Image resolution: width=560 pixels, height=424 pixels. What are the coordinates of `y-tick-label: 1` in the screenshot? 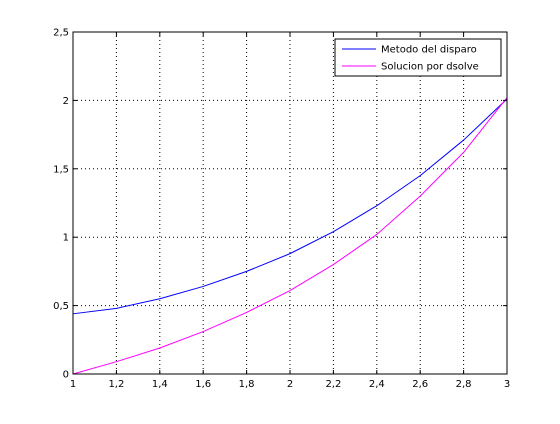 It's located at (66, 238).